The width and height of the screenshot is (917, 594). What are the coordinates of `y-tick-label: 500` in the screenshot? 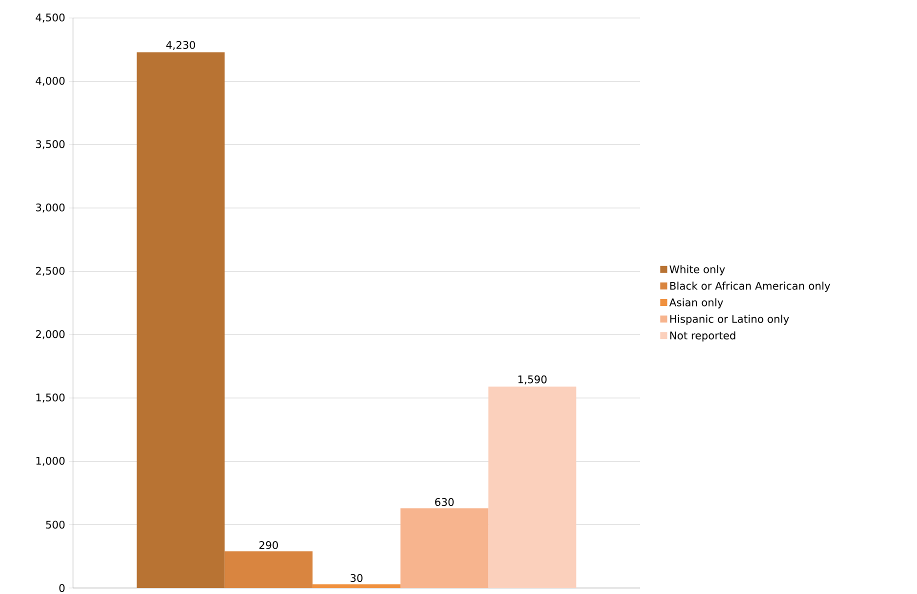 It's located at (55, 524).